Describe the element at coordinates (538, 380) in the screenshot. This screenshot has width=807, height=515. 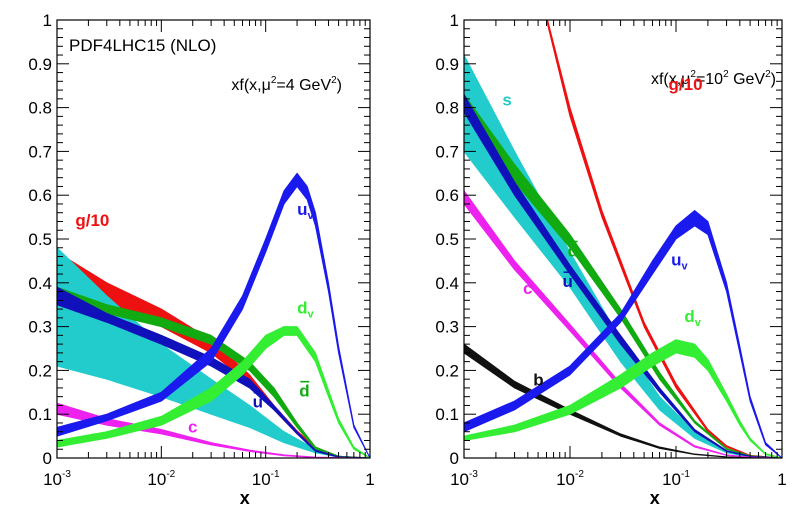
I see `label-b: b` at that location.